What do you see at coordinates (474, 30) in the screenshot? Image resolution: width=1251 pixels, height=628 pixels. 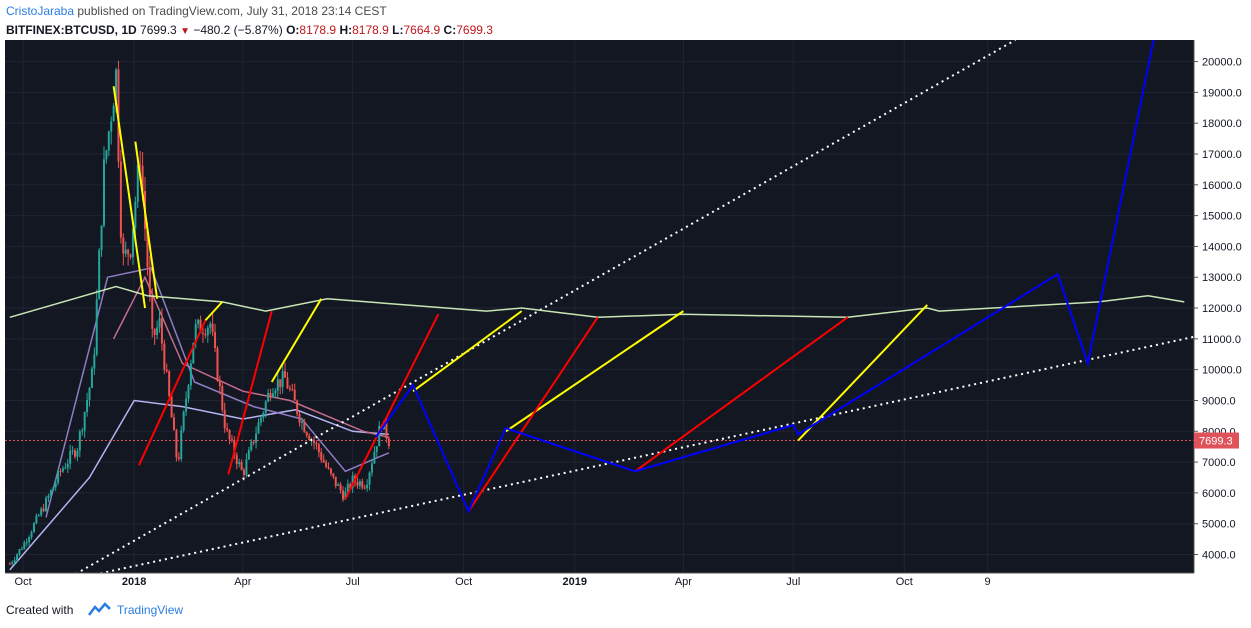 I see `close-value: 7699.3` at bounding box center [474, 30].